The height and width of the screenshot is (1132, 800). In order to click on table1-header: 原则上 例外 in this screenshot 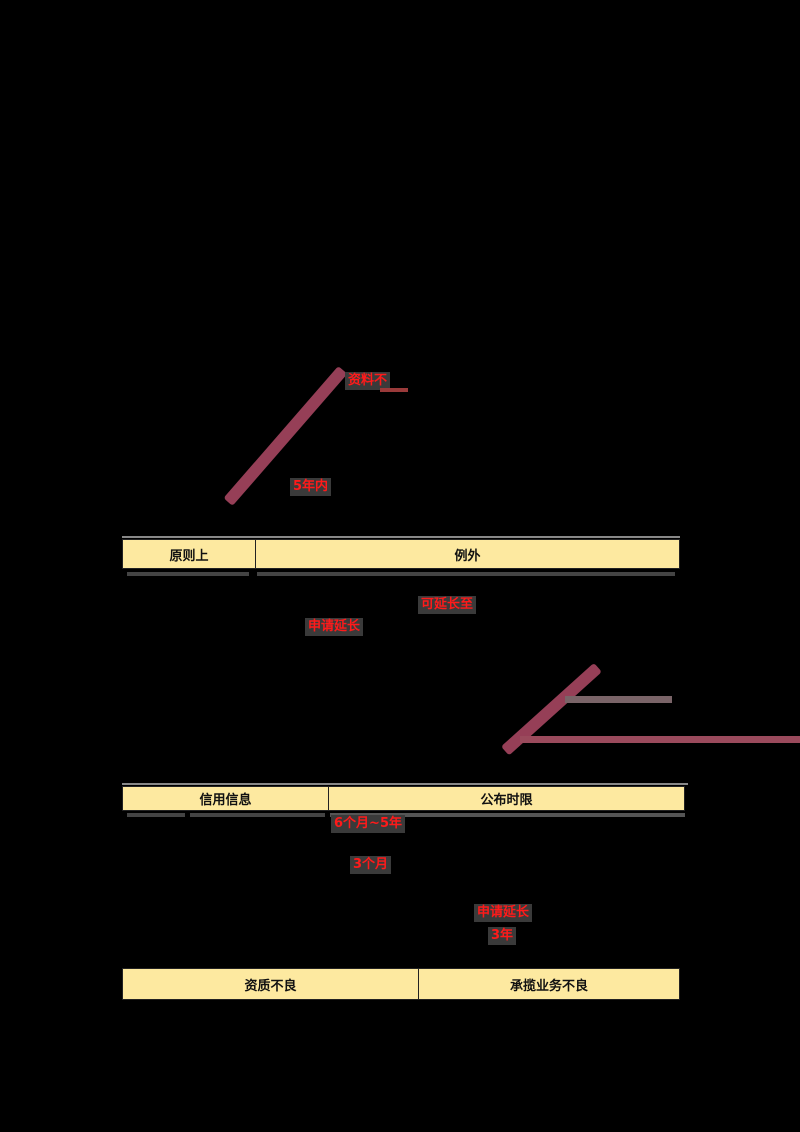, I will do `click(401, 554)`.